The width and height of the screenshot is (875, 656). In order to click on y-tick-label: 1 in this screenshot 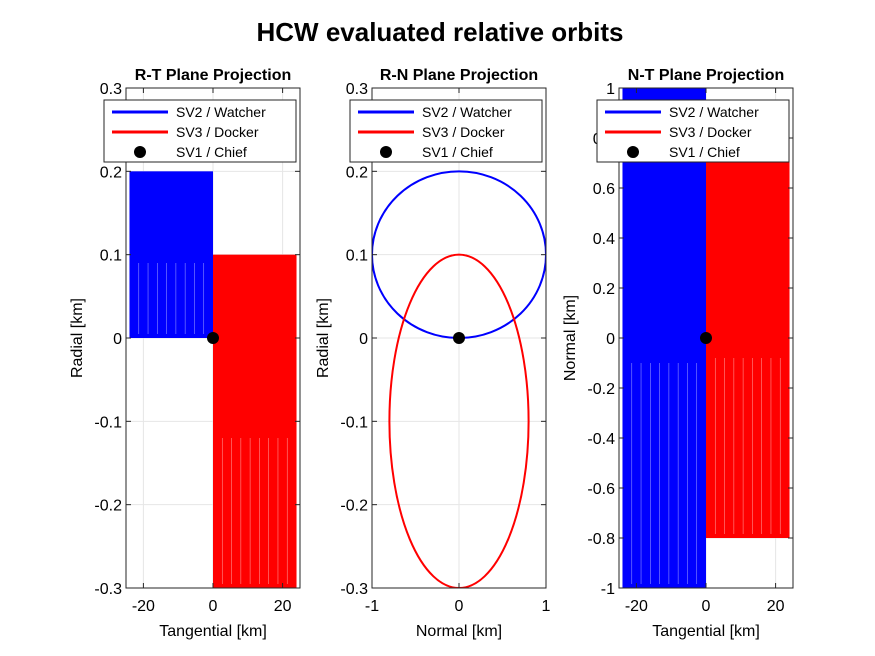, I will do `click(610, 89)`.